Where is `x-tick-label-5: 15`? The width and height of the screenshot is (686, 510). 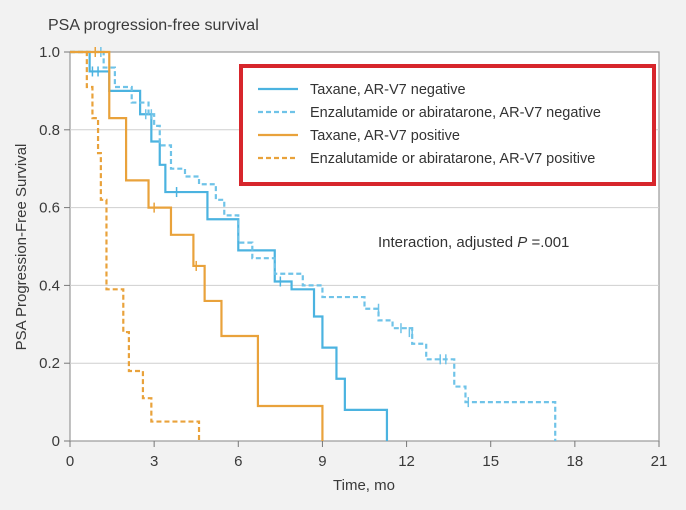 x-tick-label-5: 15 is located at coordinates (490, 461).